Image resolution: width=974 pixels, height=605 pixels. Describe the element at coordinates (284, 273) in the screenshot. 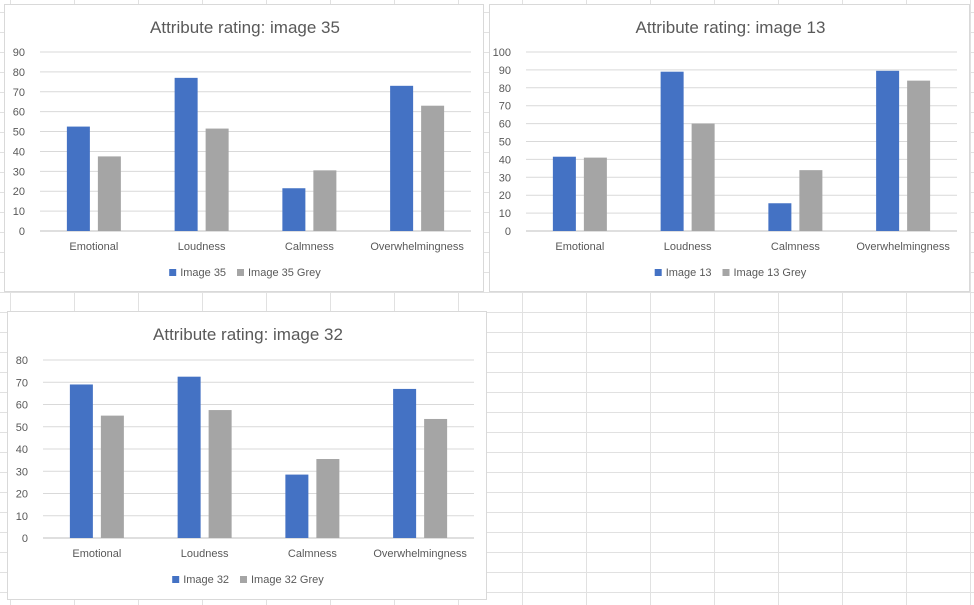

I see `legend-label: Image 35 Grey` at that location.